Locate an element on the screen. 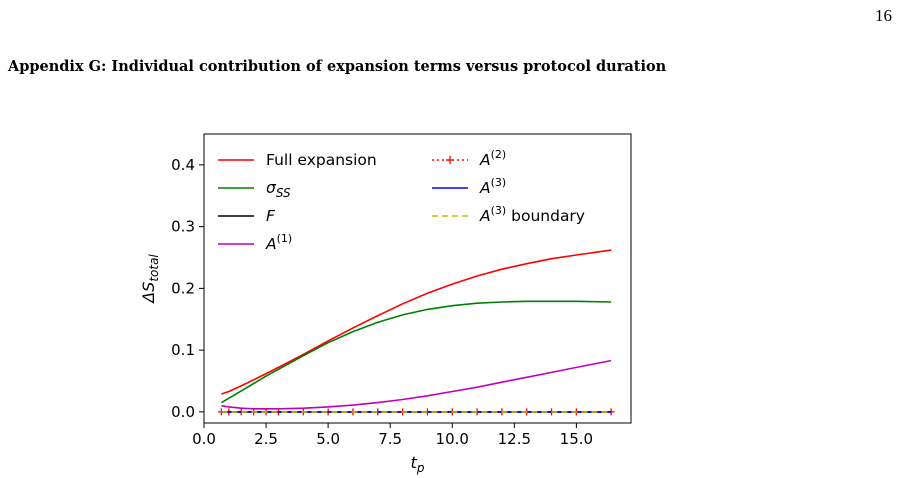 Image resolution: width=900 pixels, height=478 pixels. x-tick-label: 0.0 is located at coordinates (204, 439).